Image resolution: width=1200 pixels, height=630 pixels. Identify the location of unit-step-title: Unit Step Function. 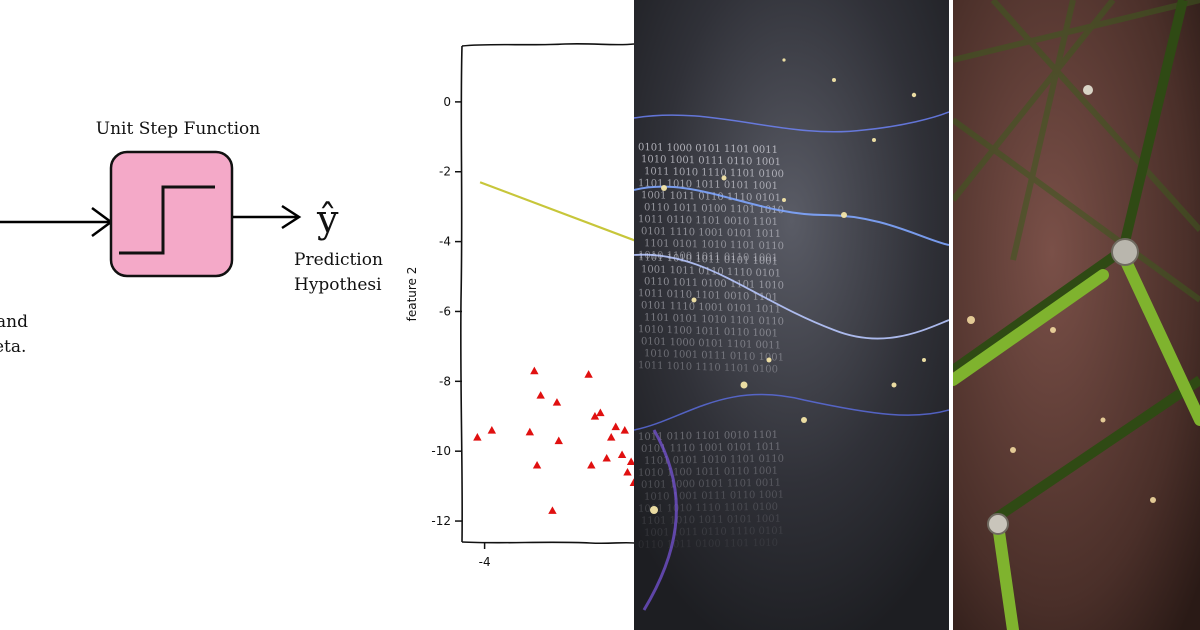
(178, 129).